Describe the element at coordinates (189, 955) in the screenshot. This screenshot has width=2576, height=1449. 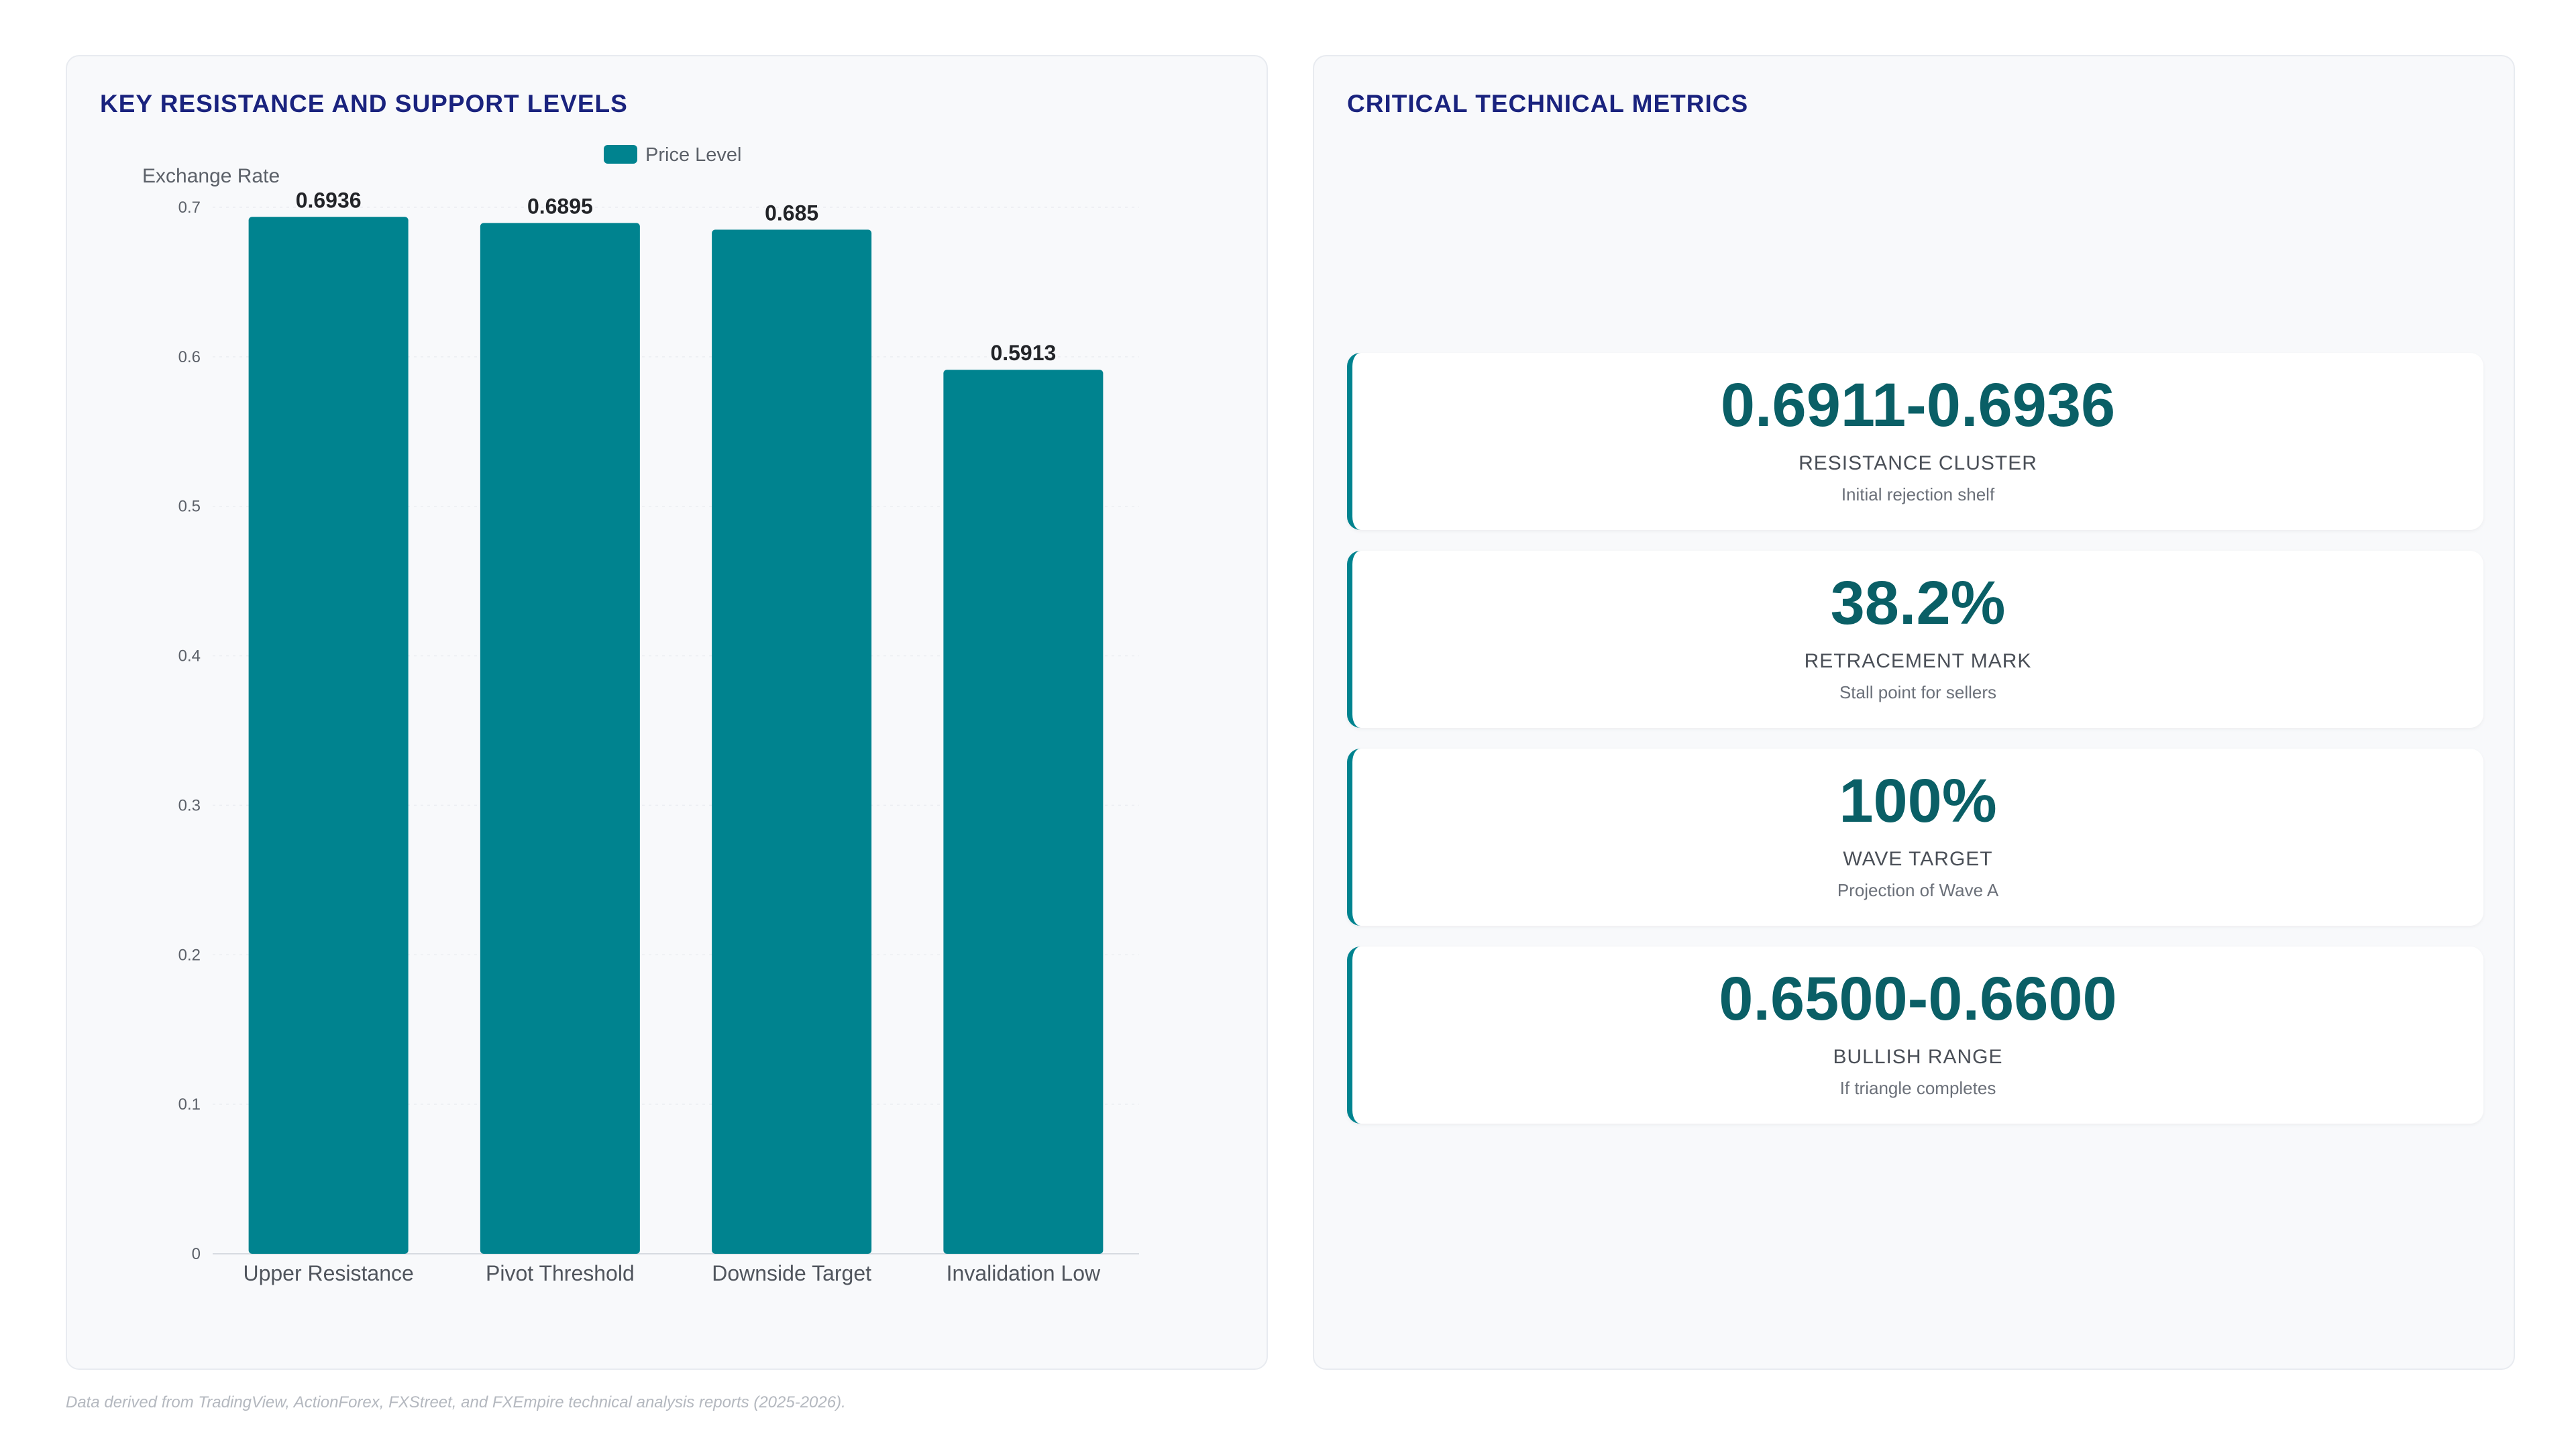
I see `y-tick-label: 0.2` at that location.